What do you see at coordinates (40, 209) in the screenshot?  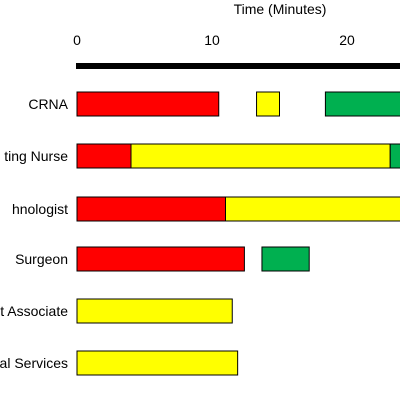 I see `category-label: hnologist` at bounding box center [40, 209].